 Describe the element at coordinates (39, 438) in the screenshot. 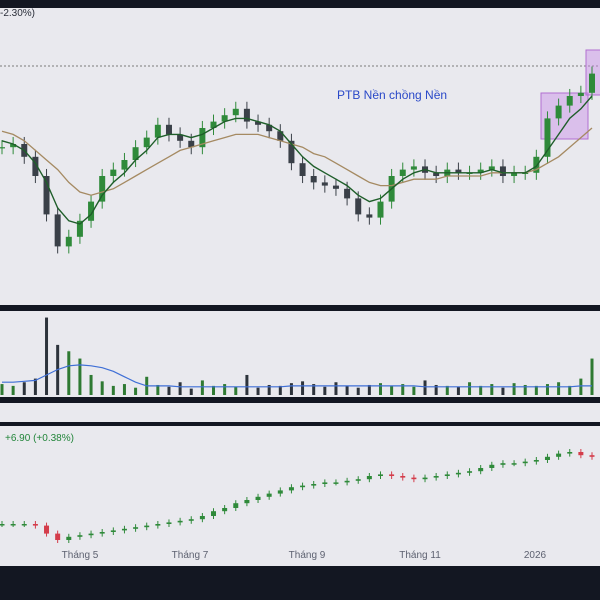

I see `index-change-label: +6.90 (+0.38%)` at that location.